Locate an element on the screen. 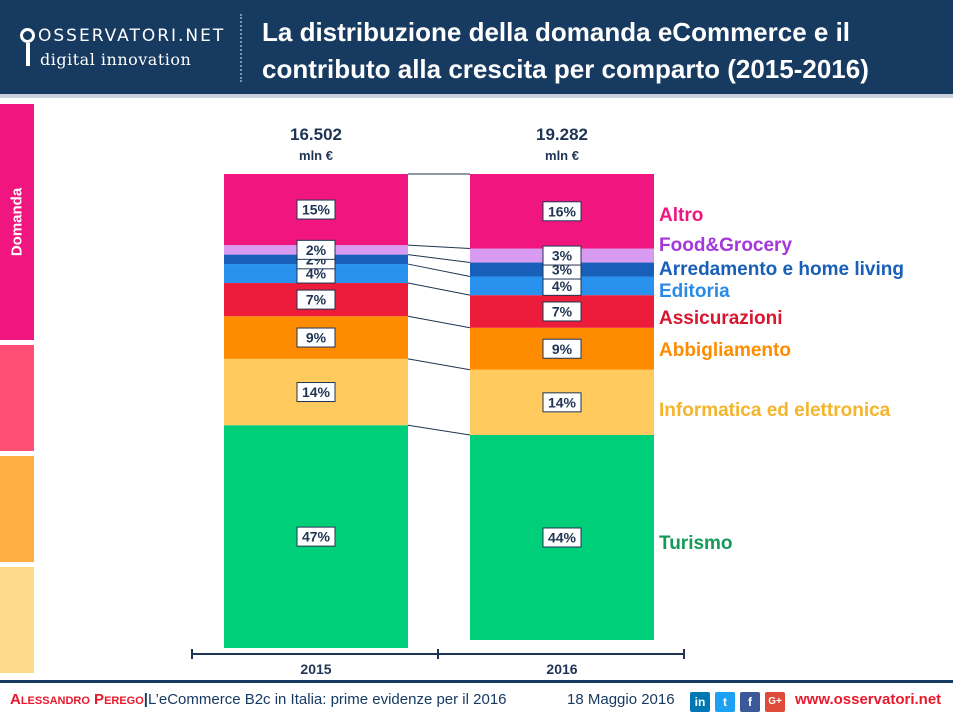 This screenshot has height=715, width=953. footer-author: Alessandro Perego is located at coordinates (77, 699).